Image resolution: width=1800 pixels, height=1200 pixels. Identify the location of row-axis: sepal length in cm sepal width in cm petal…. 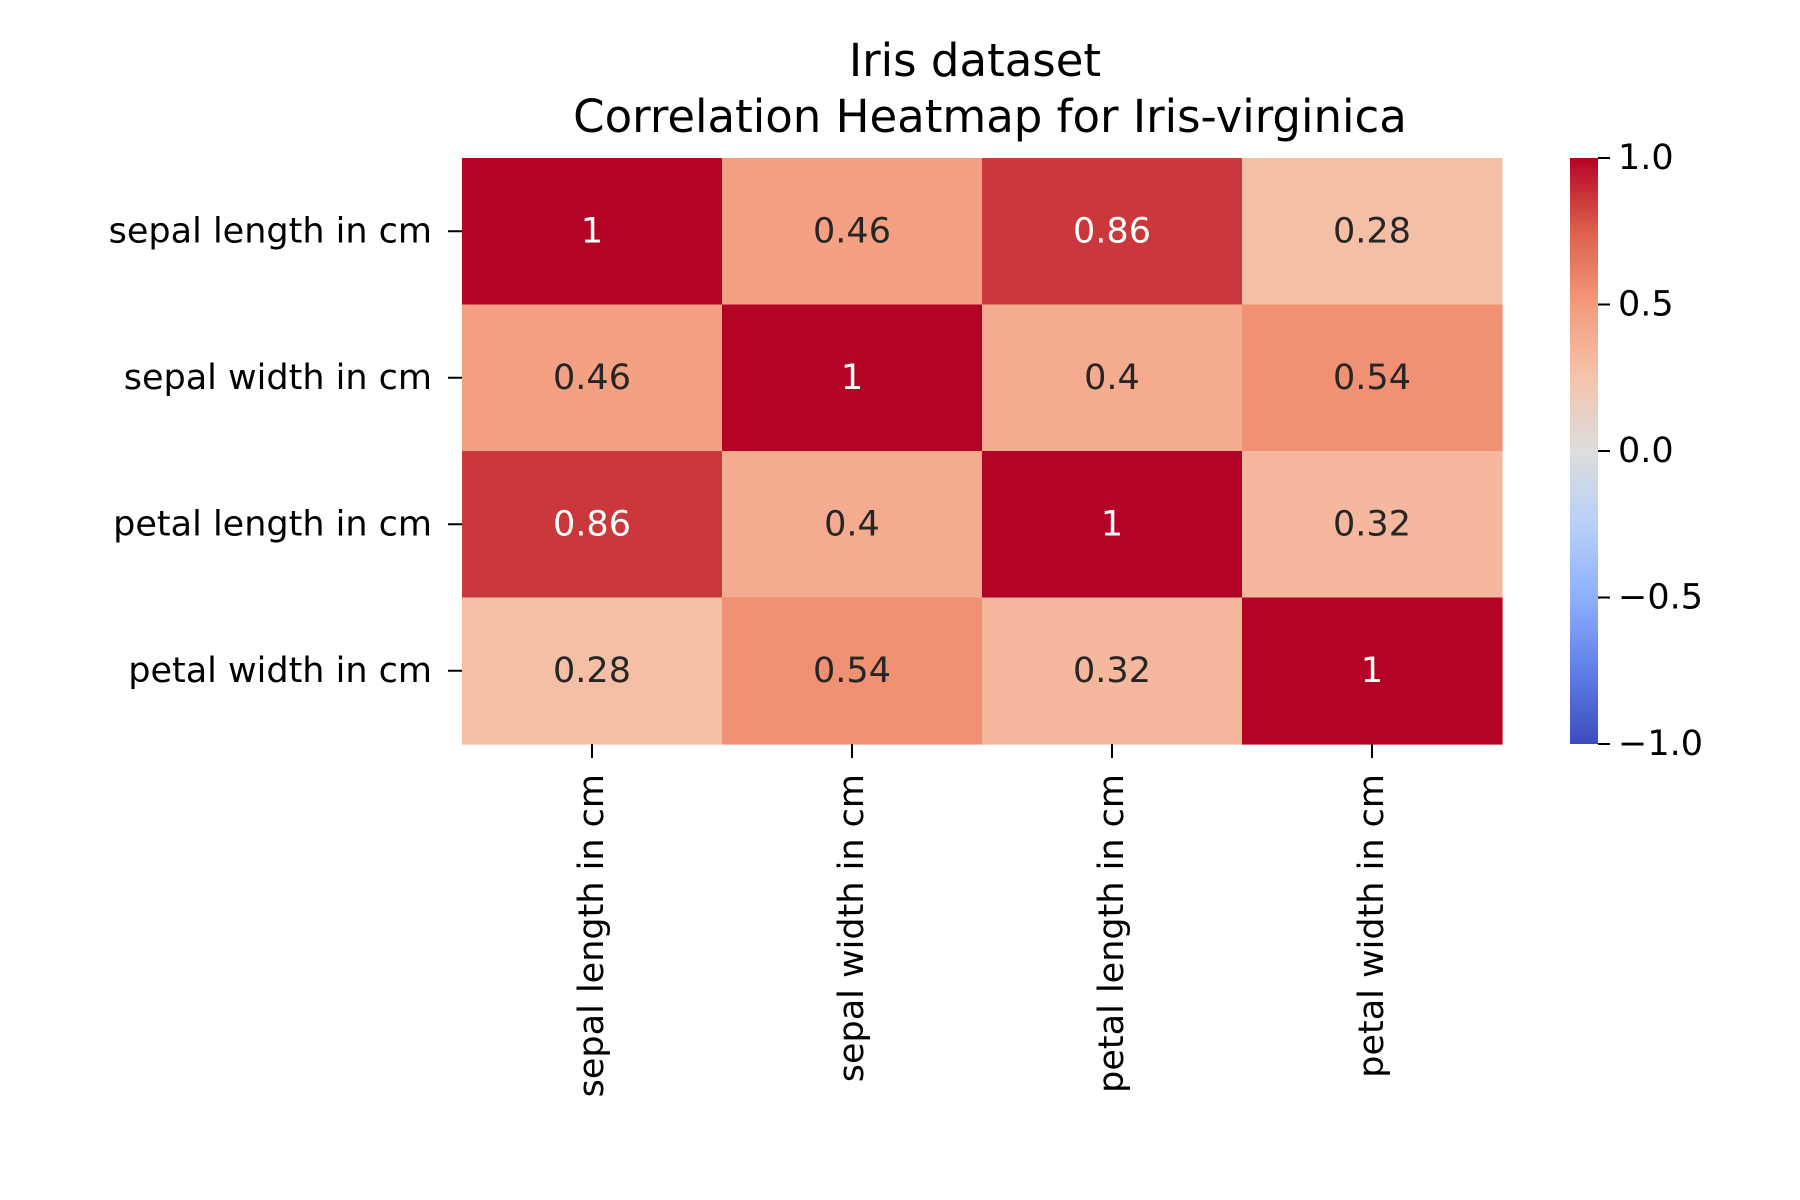
(285, 451).